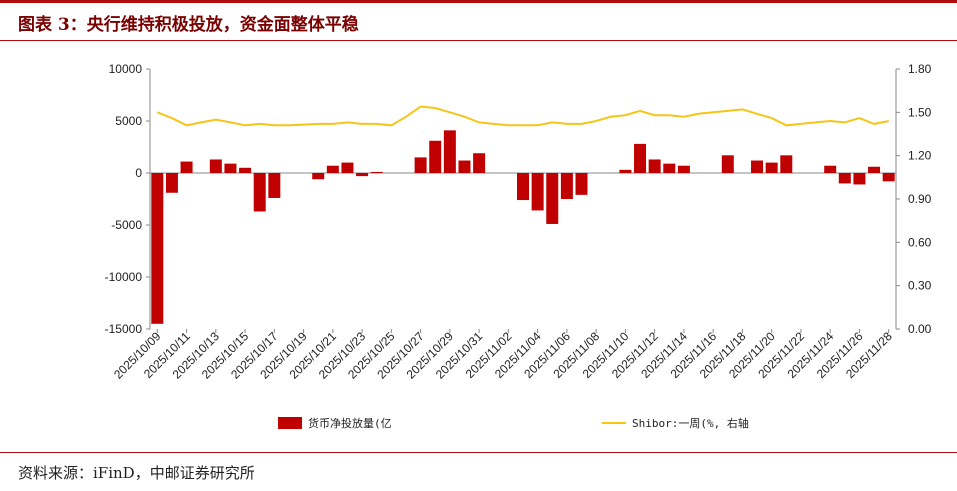 The width and height of the screenshot is (957, 491). What do you see at coordinates (920, 112) in the screenshot?
I see `right-tick-label: 1.50` at bounding box center [920, 112].